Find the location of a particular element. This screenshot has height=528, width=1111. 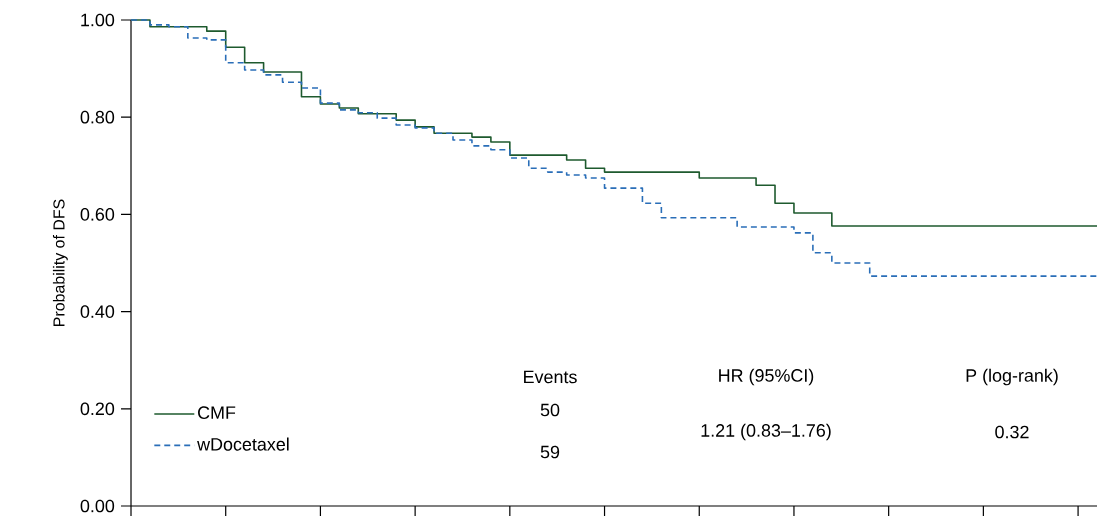

legend-label: wDocetaxel is located at coordinates (243, 444).